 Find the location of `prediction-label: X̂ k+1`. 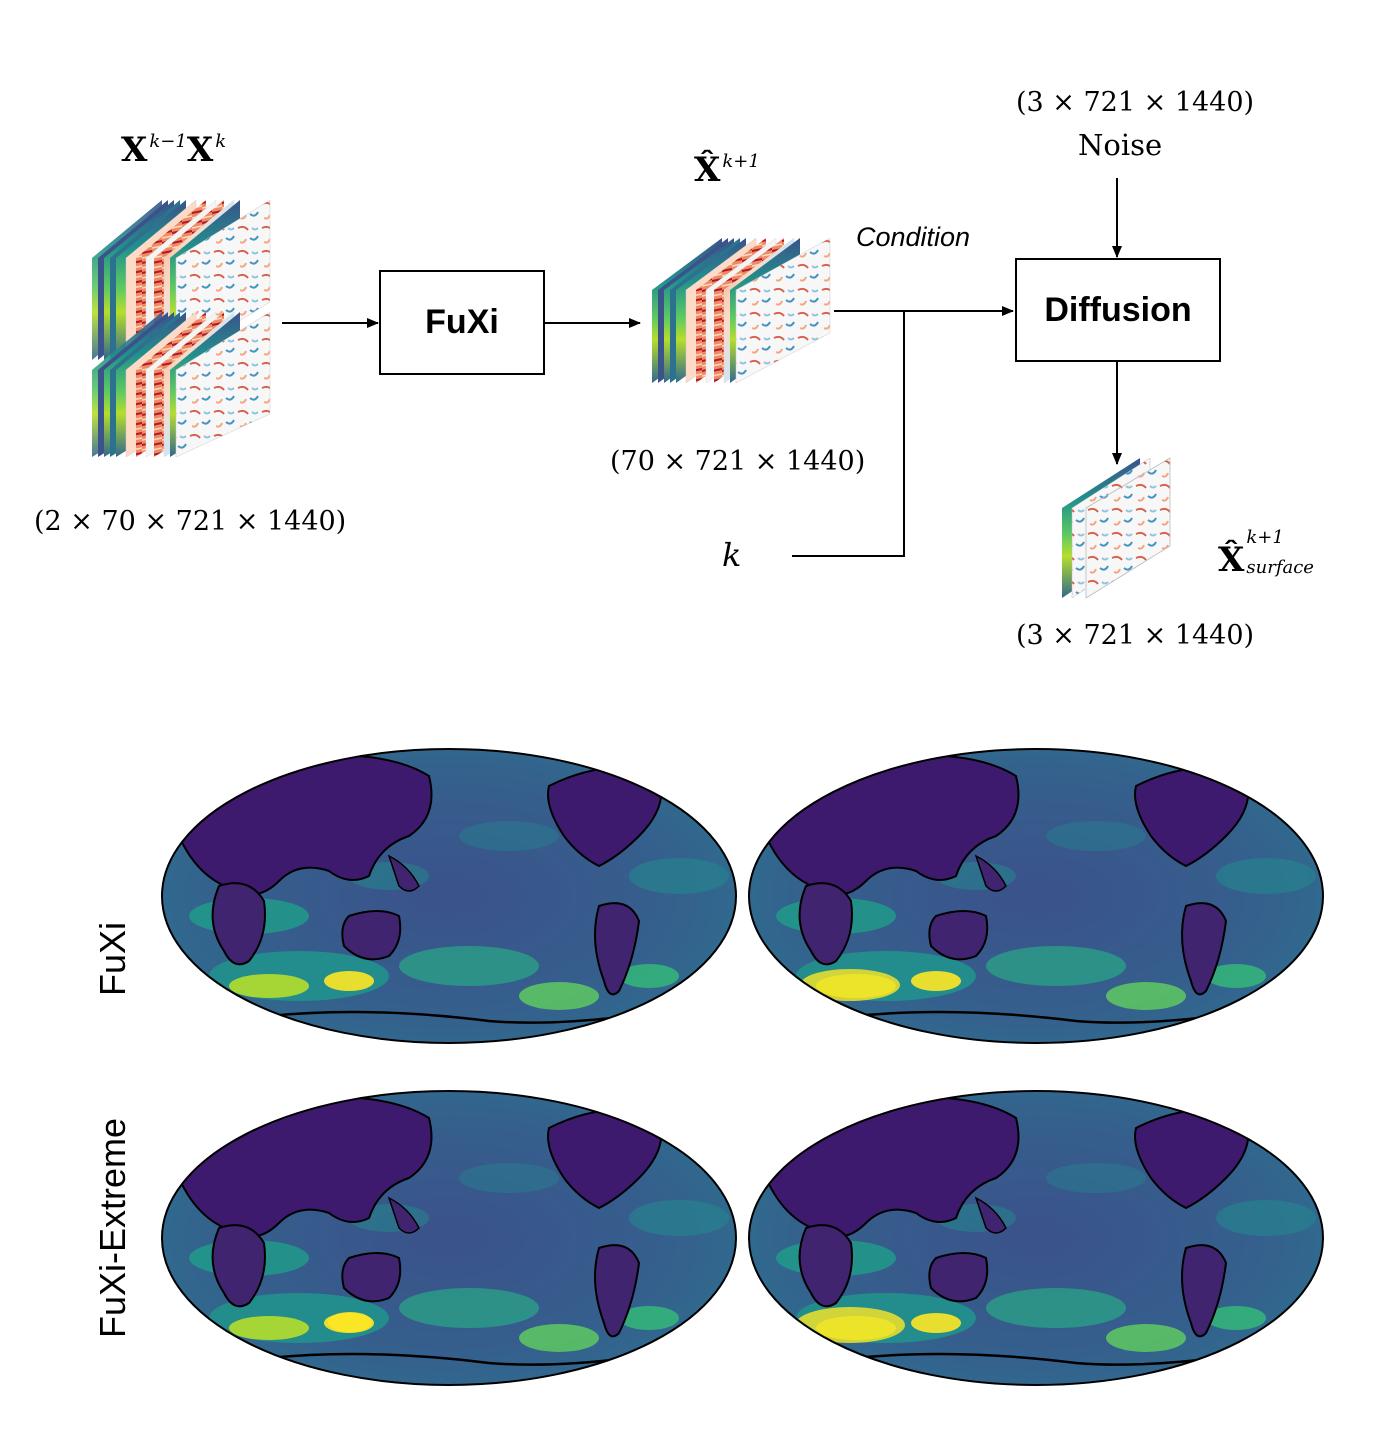

prediction-label: X̂ k+1 is located at coordinates (727, 170).